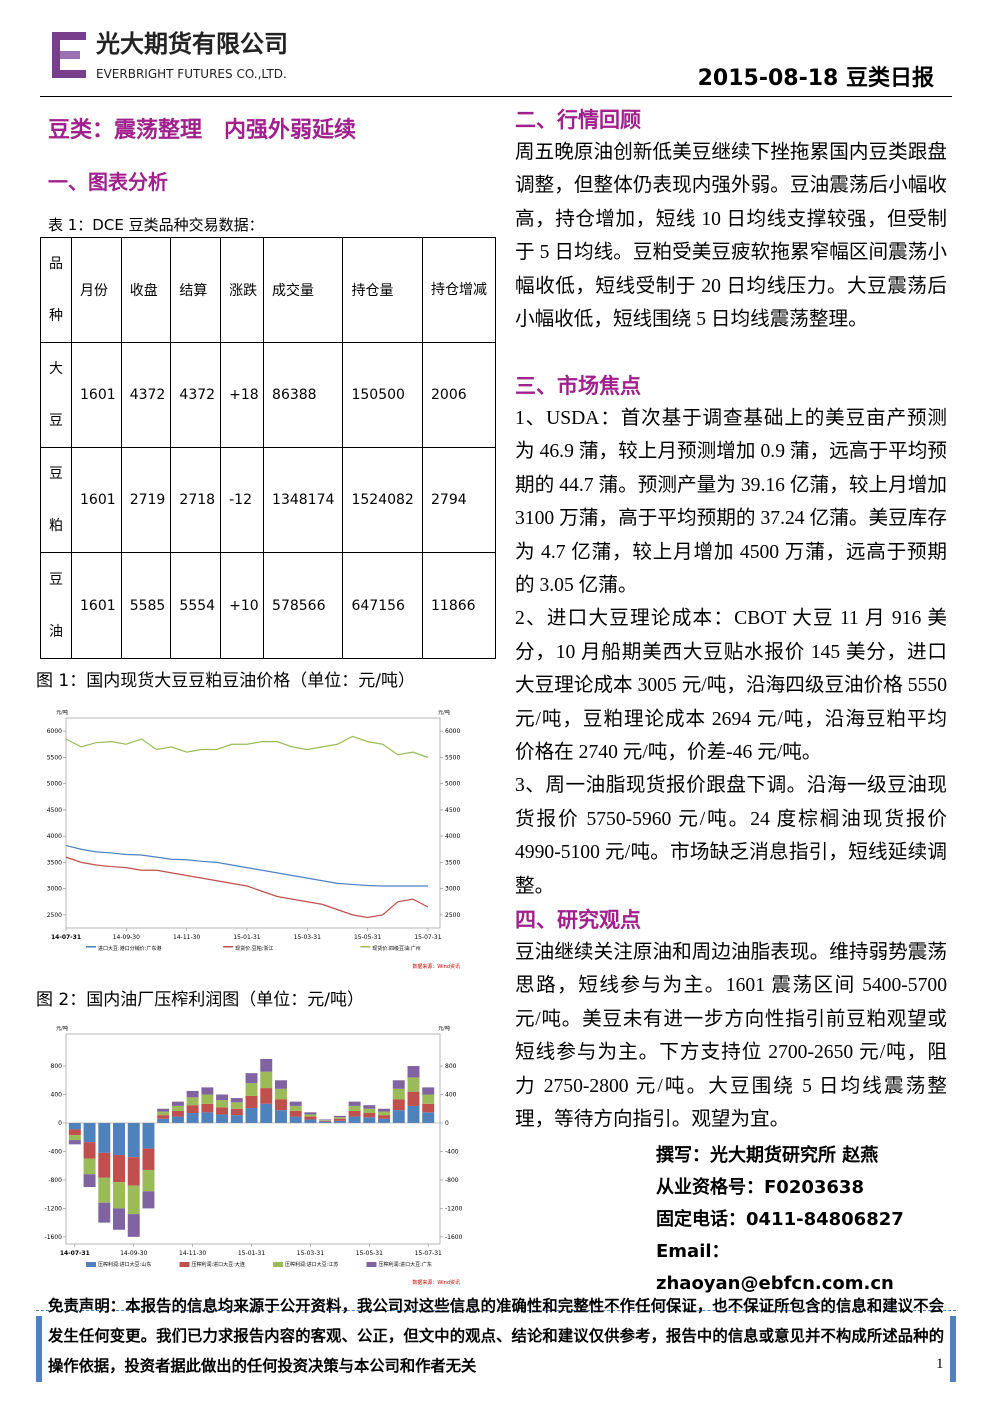 The image size is (992, 1403). What do you see at coordinates (126, 937) in the screenshot?
I see `x-tick-label: 14-09-30` at bounding box center [126, 937].